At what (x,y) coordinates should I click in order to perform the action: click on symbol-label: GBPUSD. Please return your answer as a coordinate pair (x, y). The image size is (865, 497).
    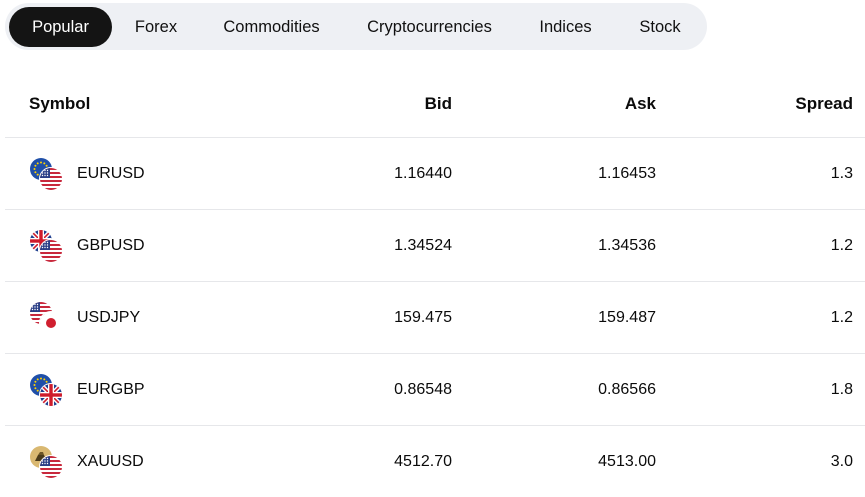
    Looking at the image, I should click on (111, 245).